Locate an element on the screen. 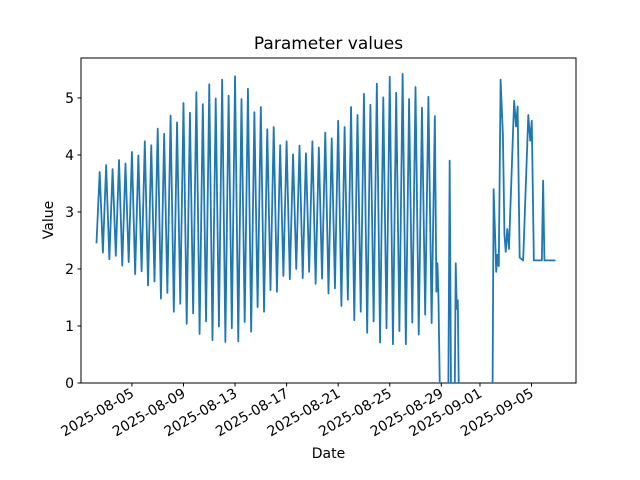 This screenshot has width=640, height=480. y-tick-label: 2 is located at coordinates (69, 270).